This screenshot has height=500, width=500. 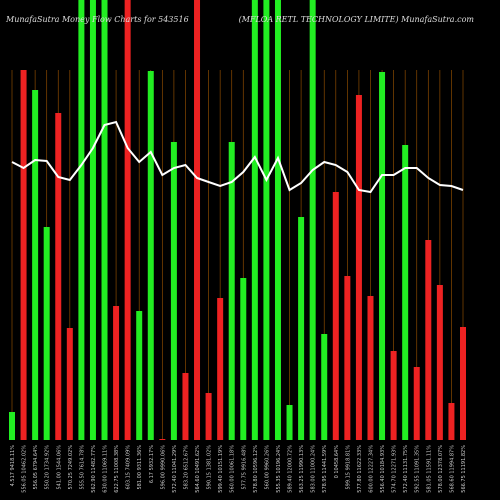 I want to click on x-tick-label: 596.00 9990.06%, so click(x=163, y=467).